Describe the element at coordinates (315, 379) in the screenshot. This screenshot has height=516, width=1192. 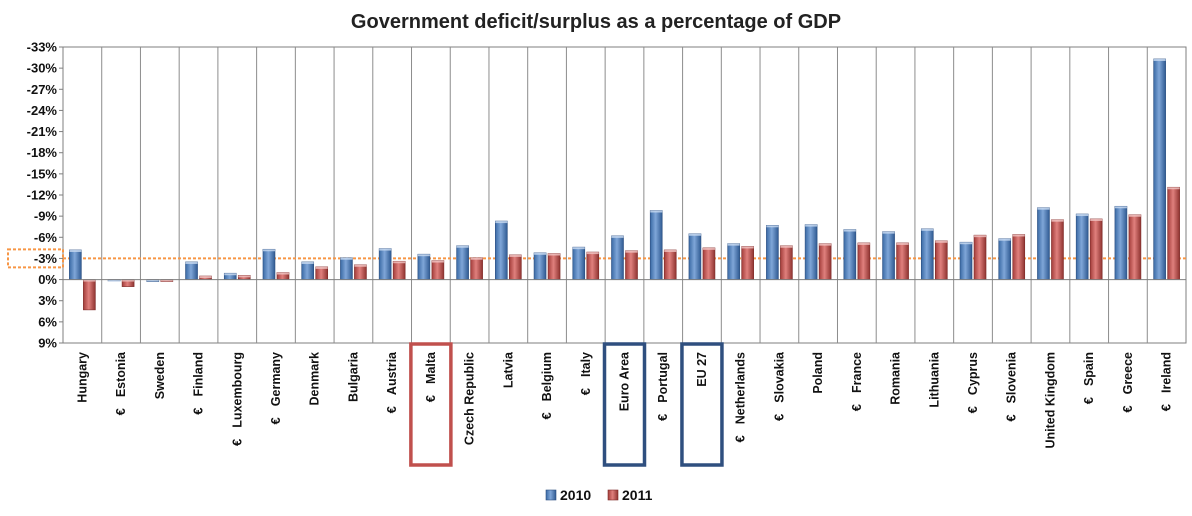
I see `category-label: Denmark` at that location.